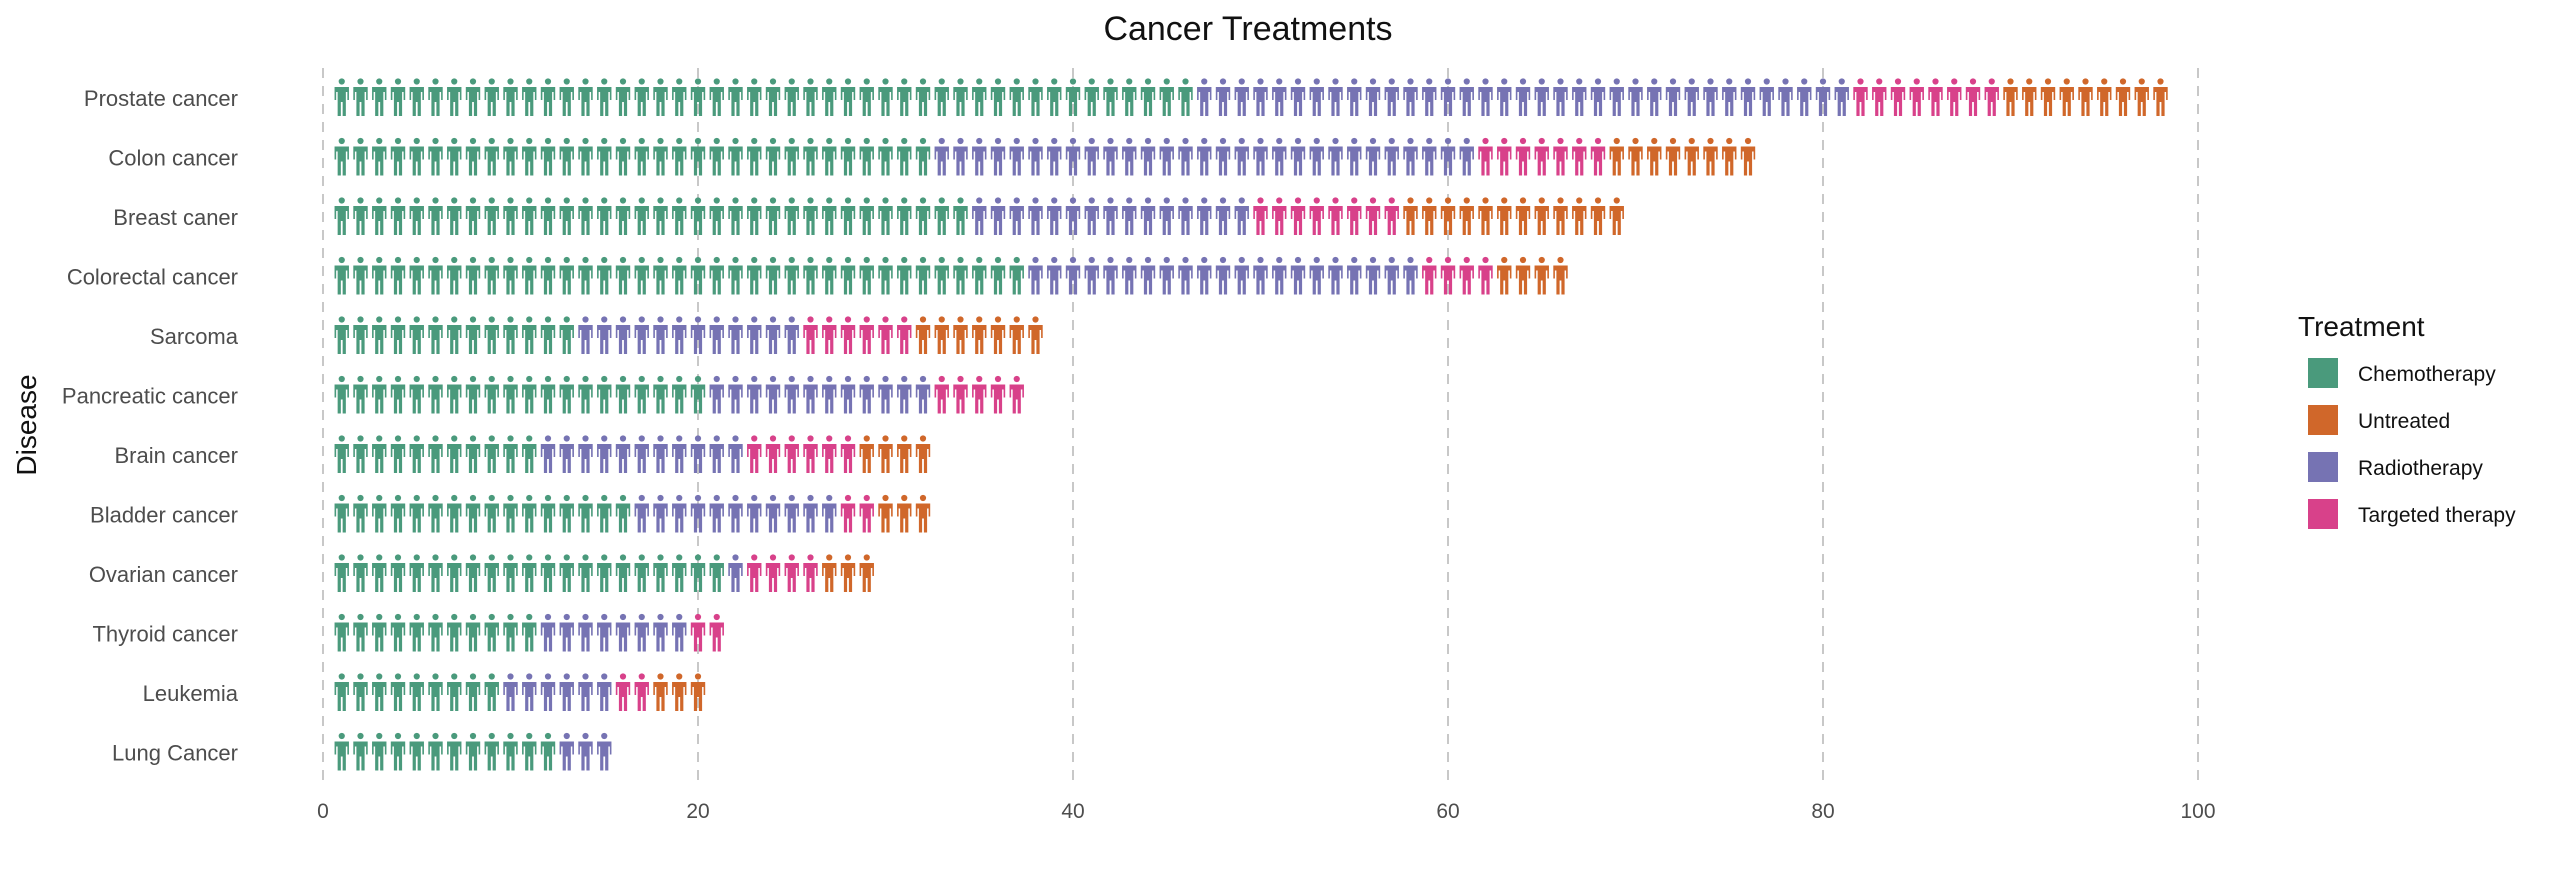  Describe the element at coordinates (173, 158) in the screenshot. I see `category-label: Colon cancer` at that location.